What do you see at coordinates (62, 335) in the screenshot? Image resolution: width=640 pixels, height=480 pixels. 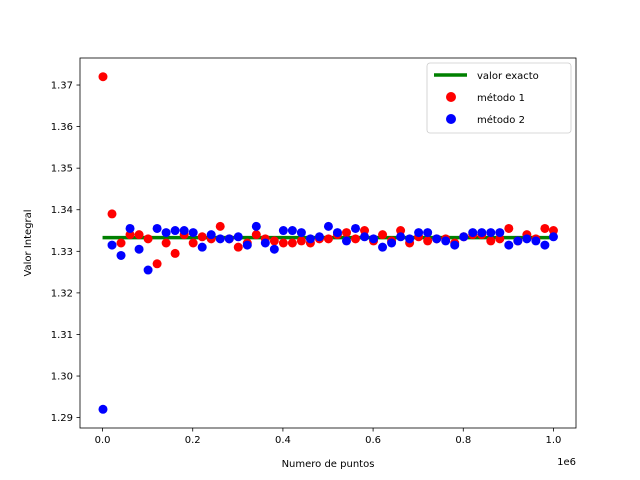 I see `y-tick-label: 1.31` at bounding box center [62, 335].